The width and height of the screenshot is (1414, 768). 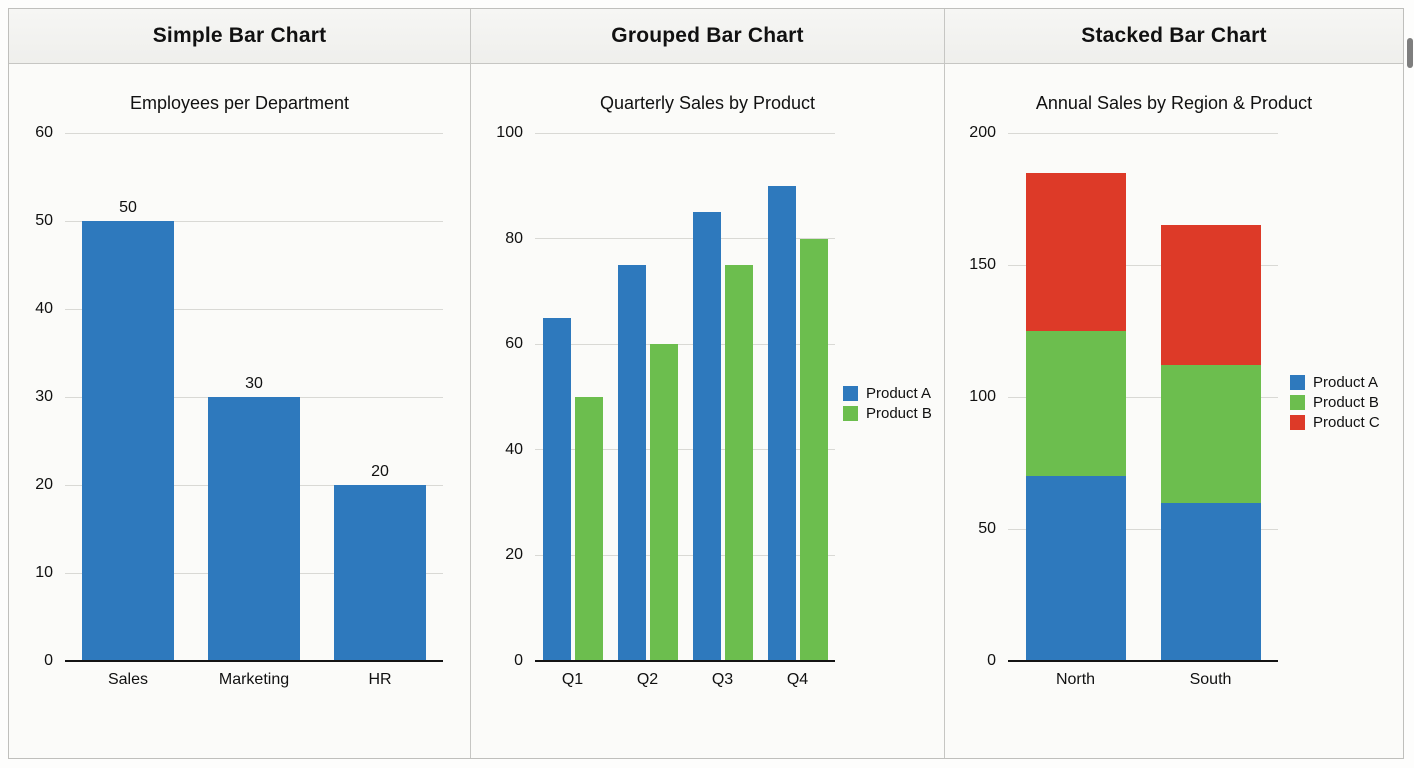 I want to click on x-tick-label: Q2, so click(x=647, y=679).